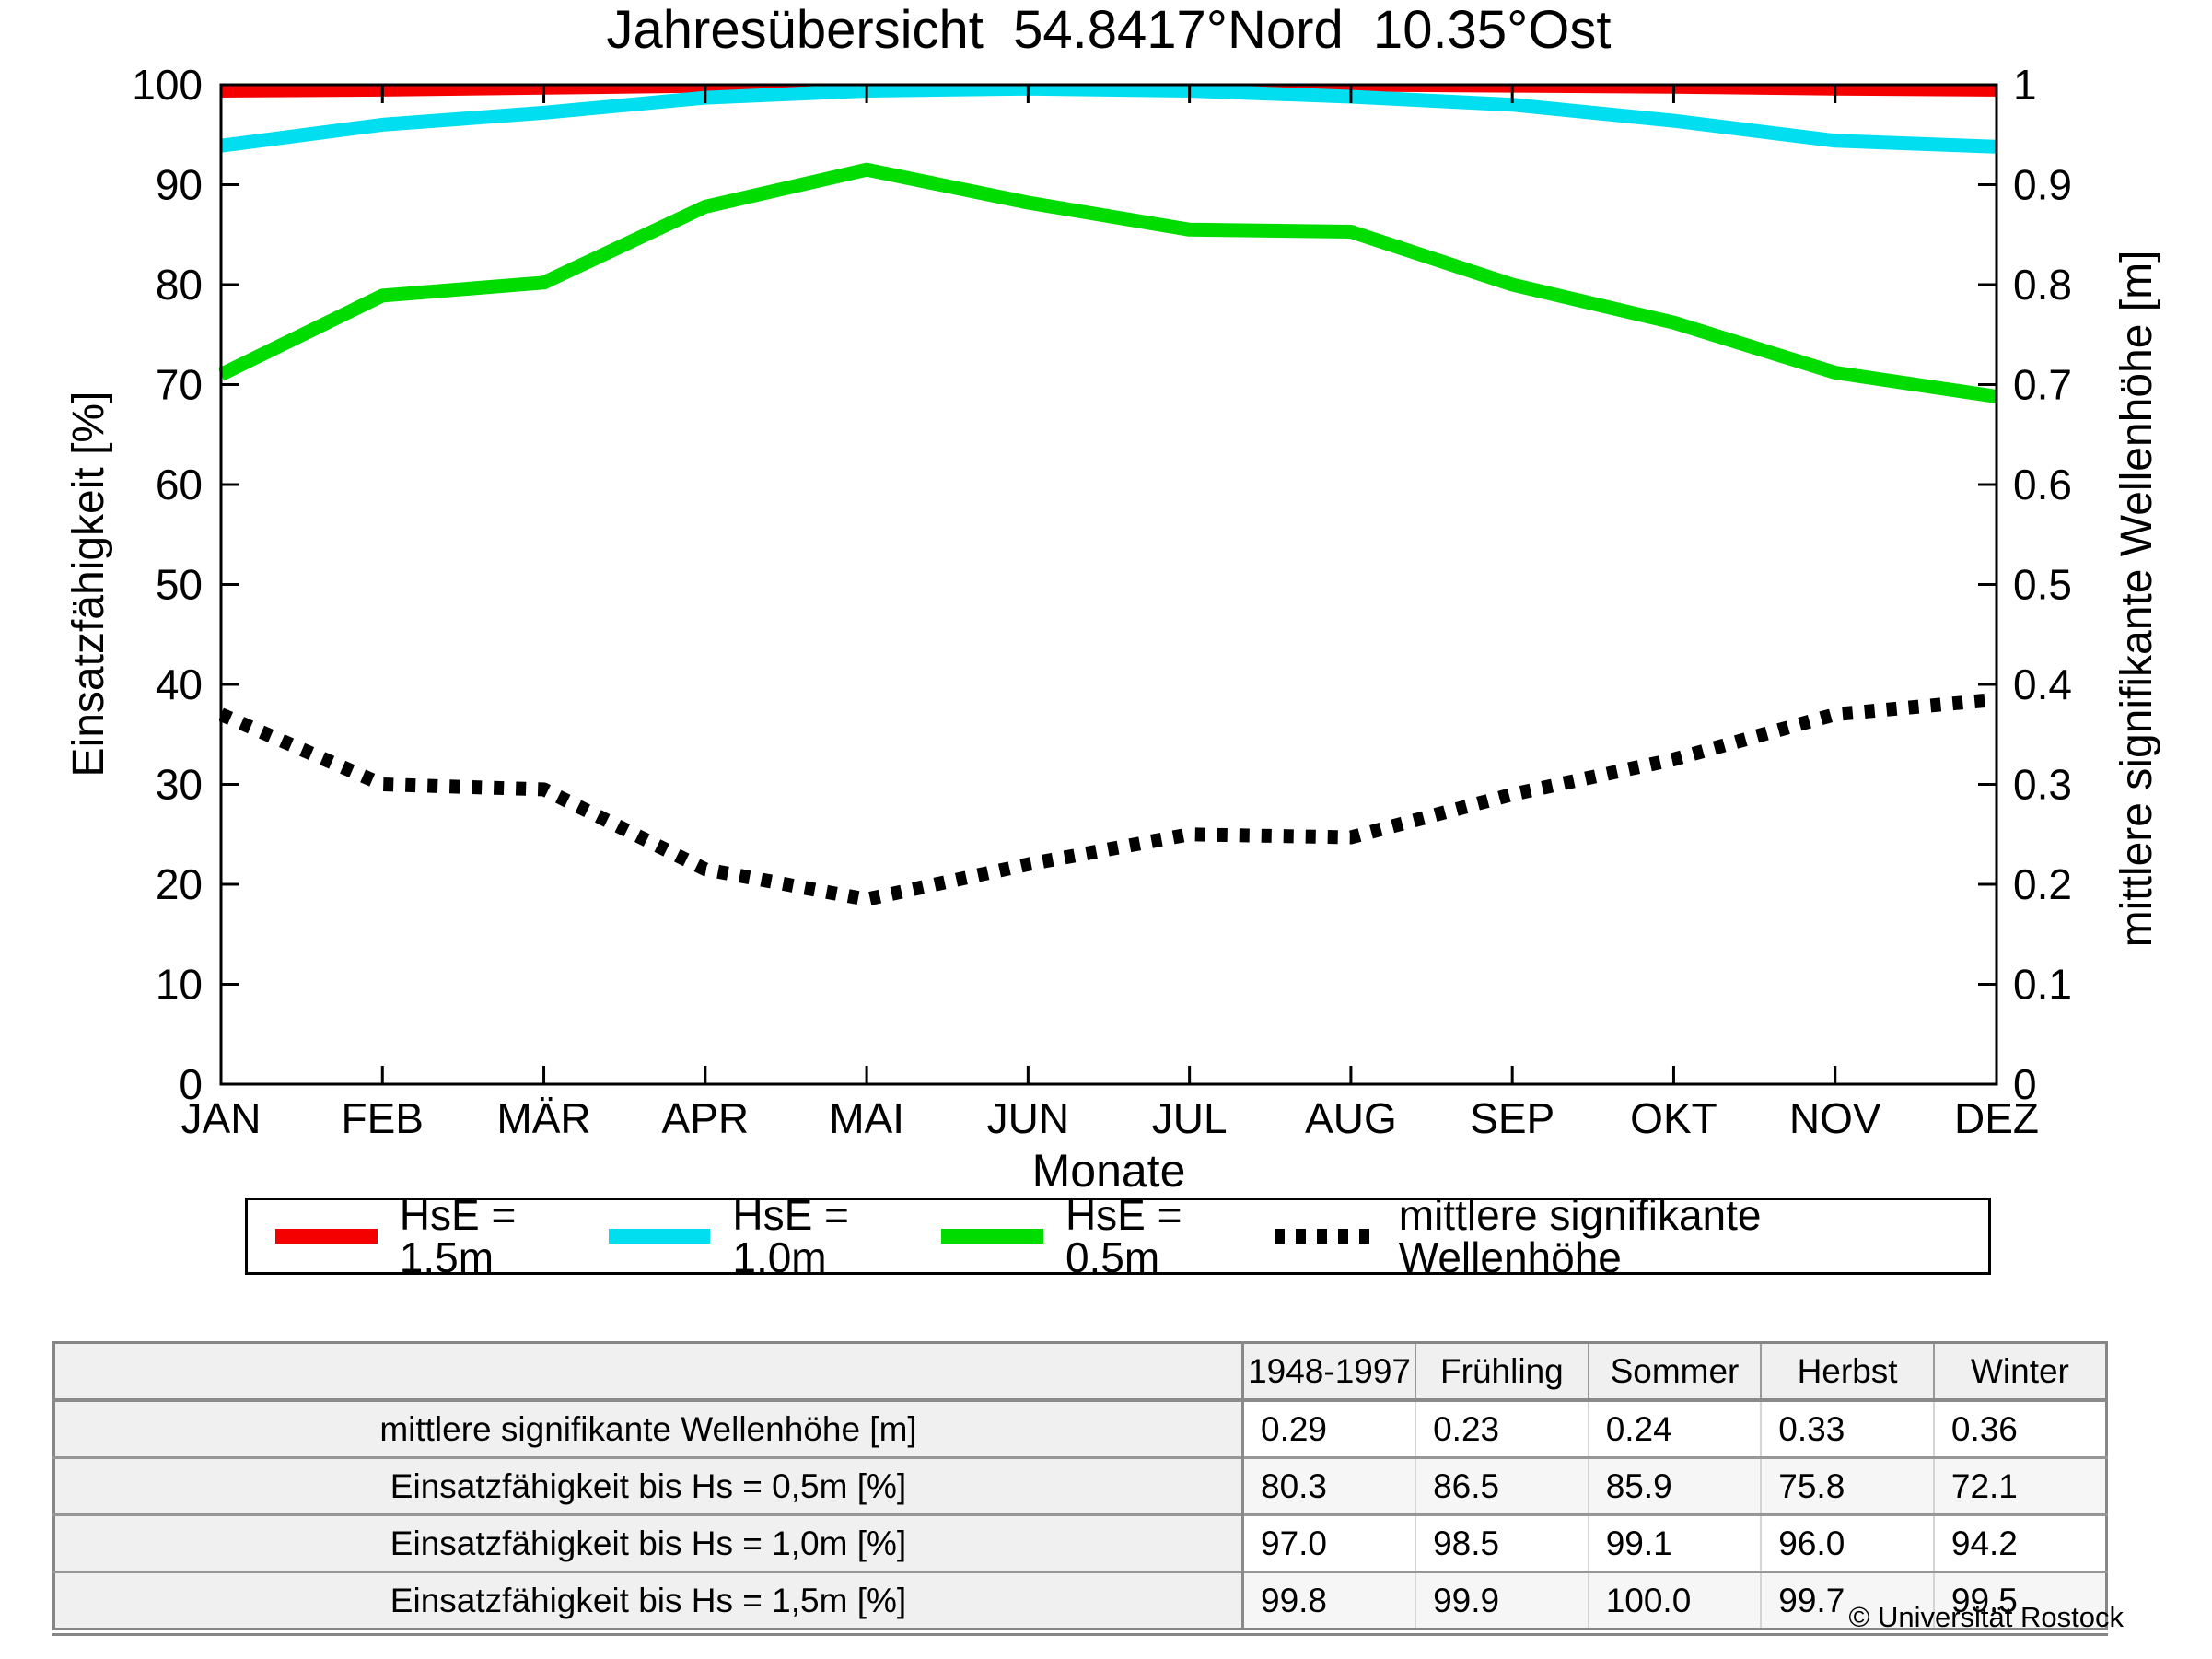  Describe the element at coordinates (1328, 1543) in the screenshot. I see `value-cell: 97.0` at that location.